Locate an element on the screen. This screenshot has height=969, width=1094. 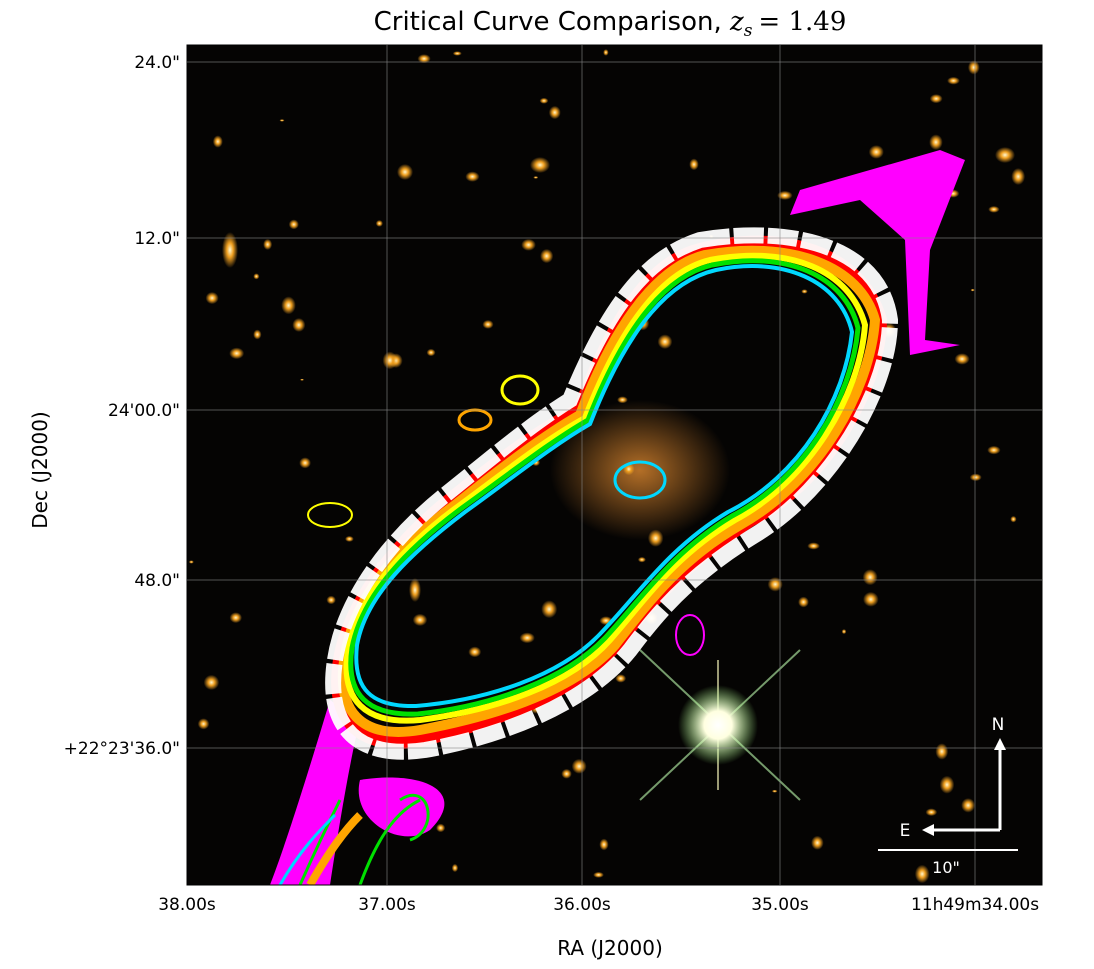
y-tick-label: 48.0" is located at coordinates (157, 581).